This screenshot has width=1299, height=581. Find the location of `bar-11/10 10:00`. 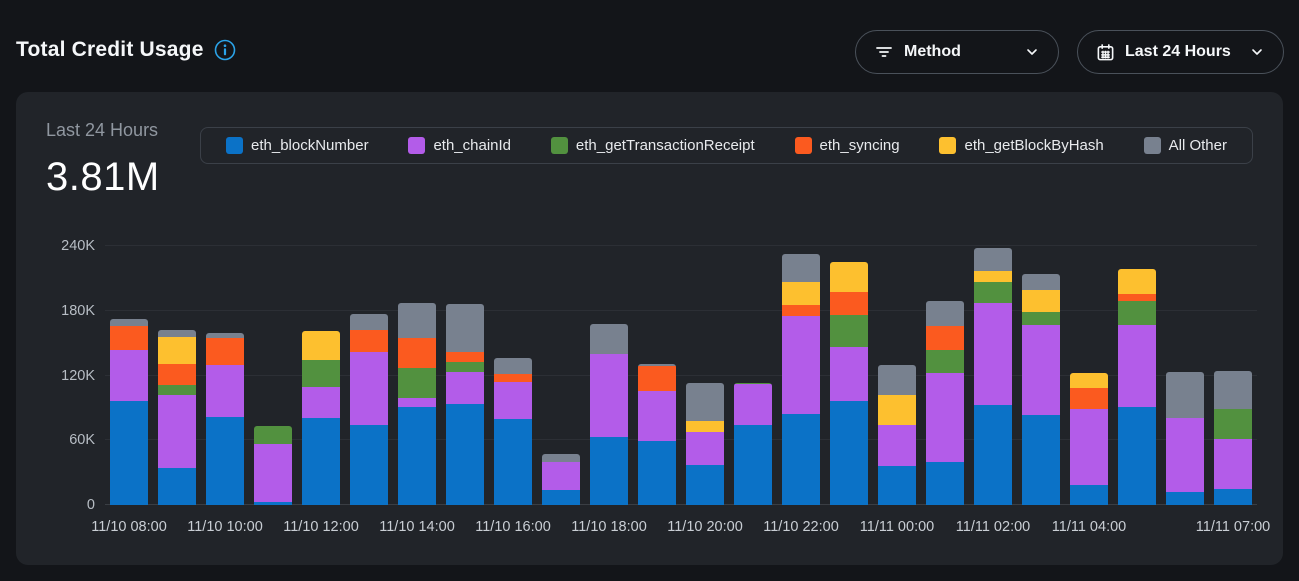

bar-11/10 10:00 is located at coordinates (225, 419).